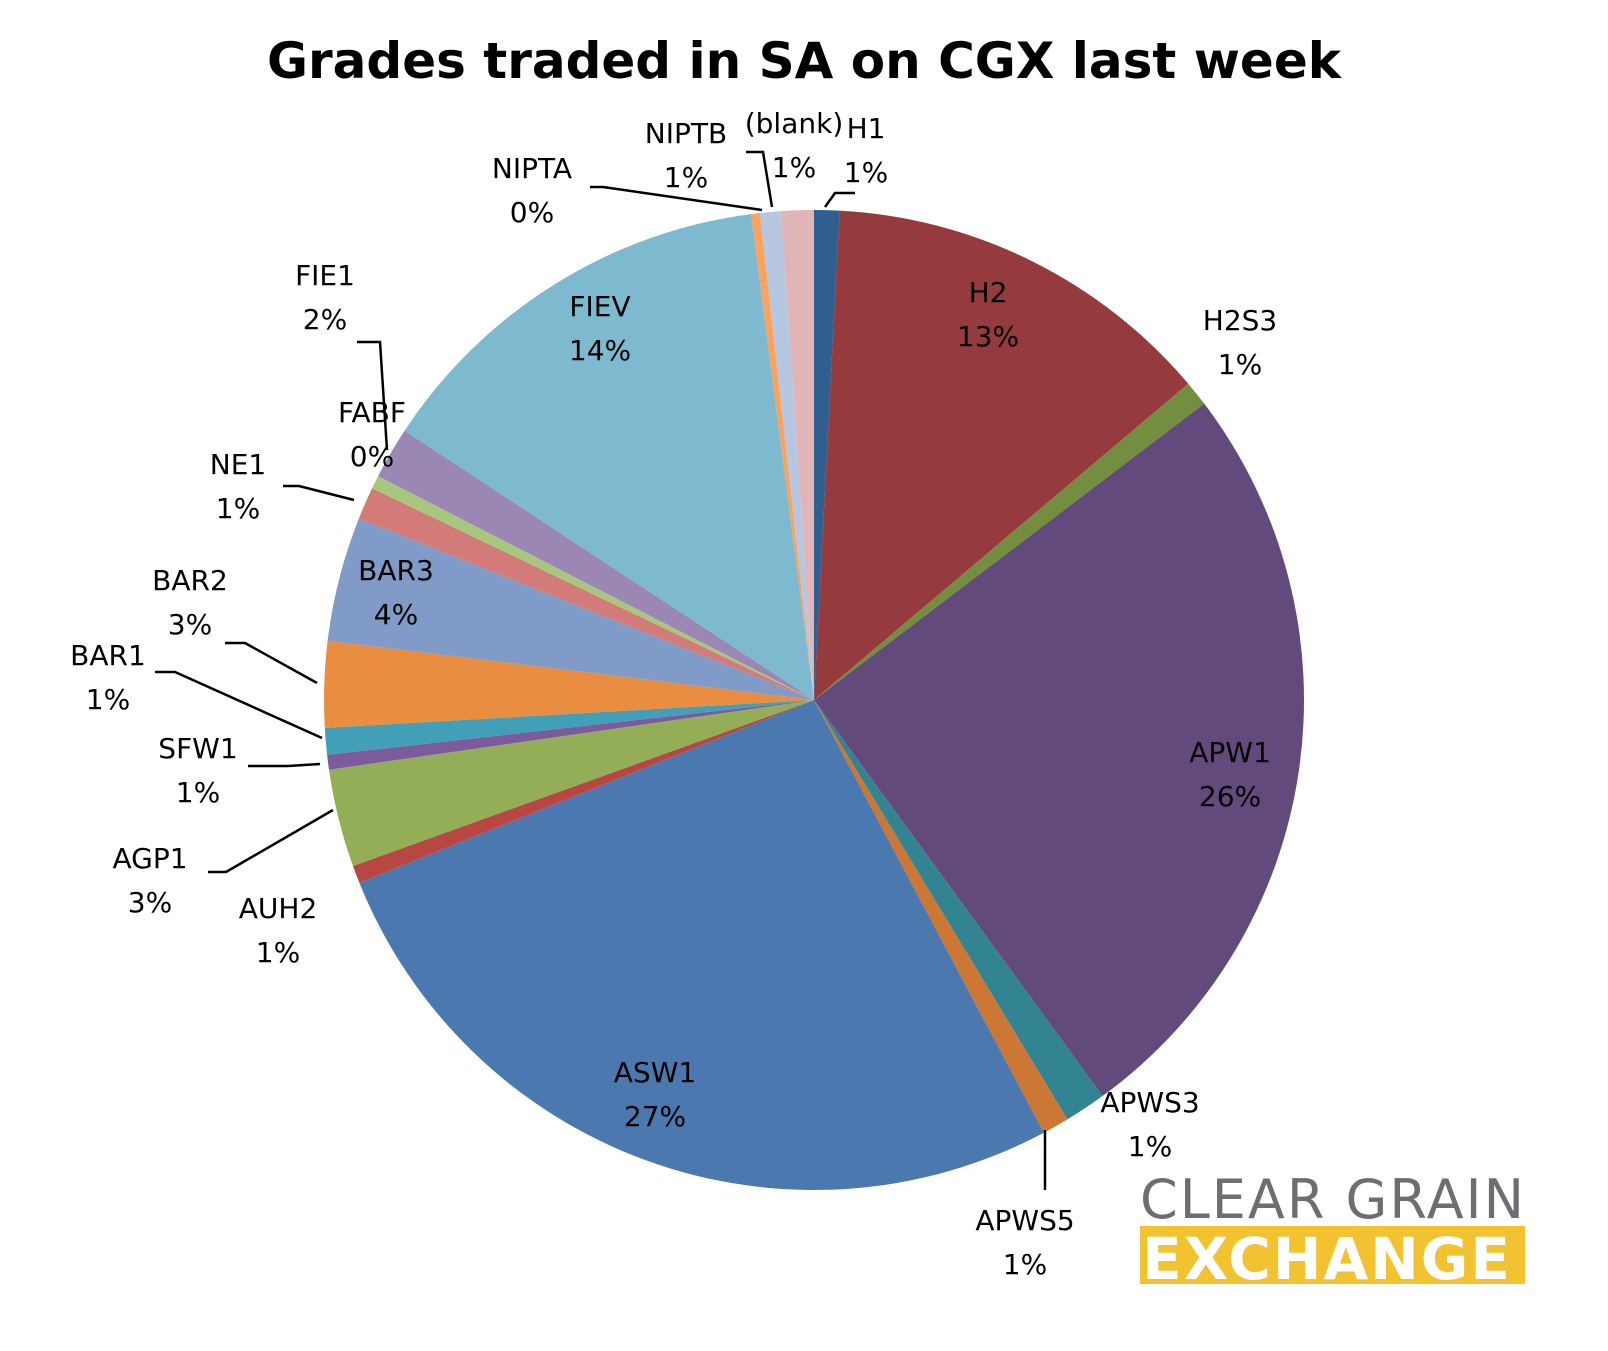 The height and width of the screenshot is (1351, 1608). I want to click on slice-name: BAR1, so click(108, 655).